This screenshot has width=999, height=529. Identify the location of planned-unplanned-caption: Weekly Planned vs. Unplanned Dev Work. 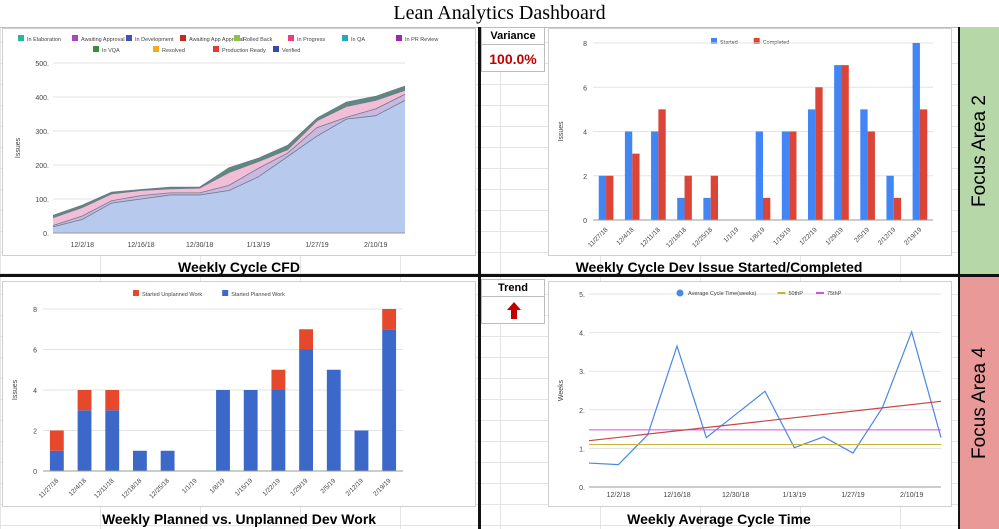
(239, 519).